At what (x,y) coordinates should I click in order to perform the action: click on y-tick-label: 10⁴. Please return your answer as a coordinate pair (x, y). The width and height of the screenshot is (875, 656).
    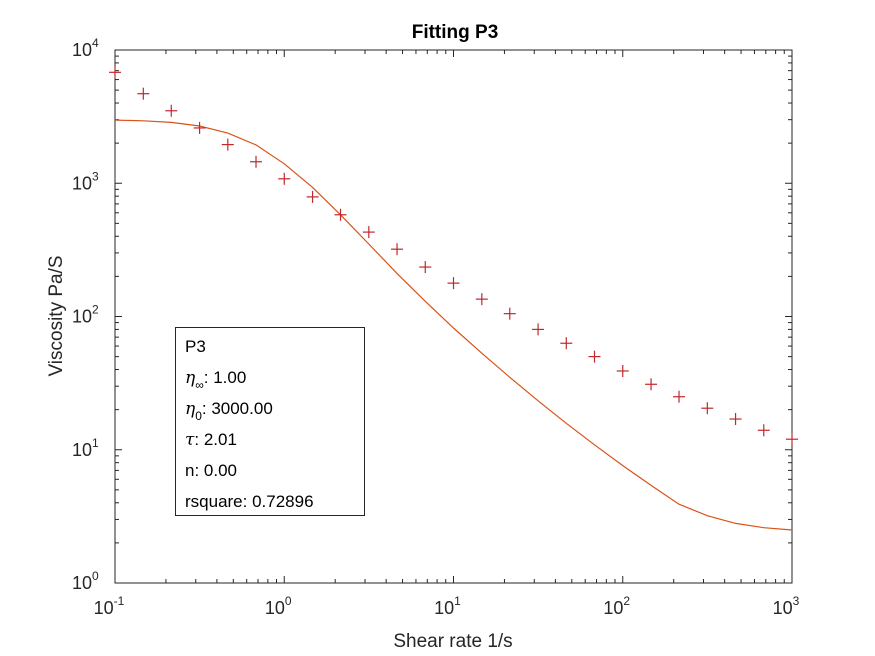
    Looking at the image, I should click on (85, 48).